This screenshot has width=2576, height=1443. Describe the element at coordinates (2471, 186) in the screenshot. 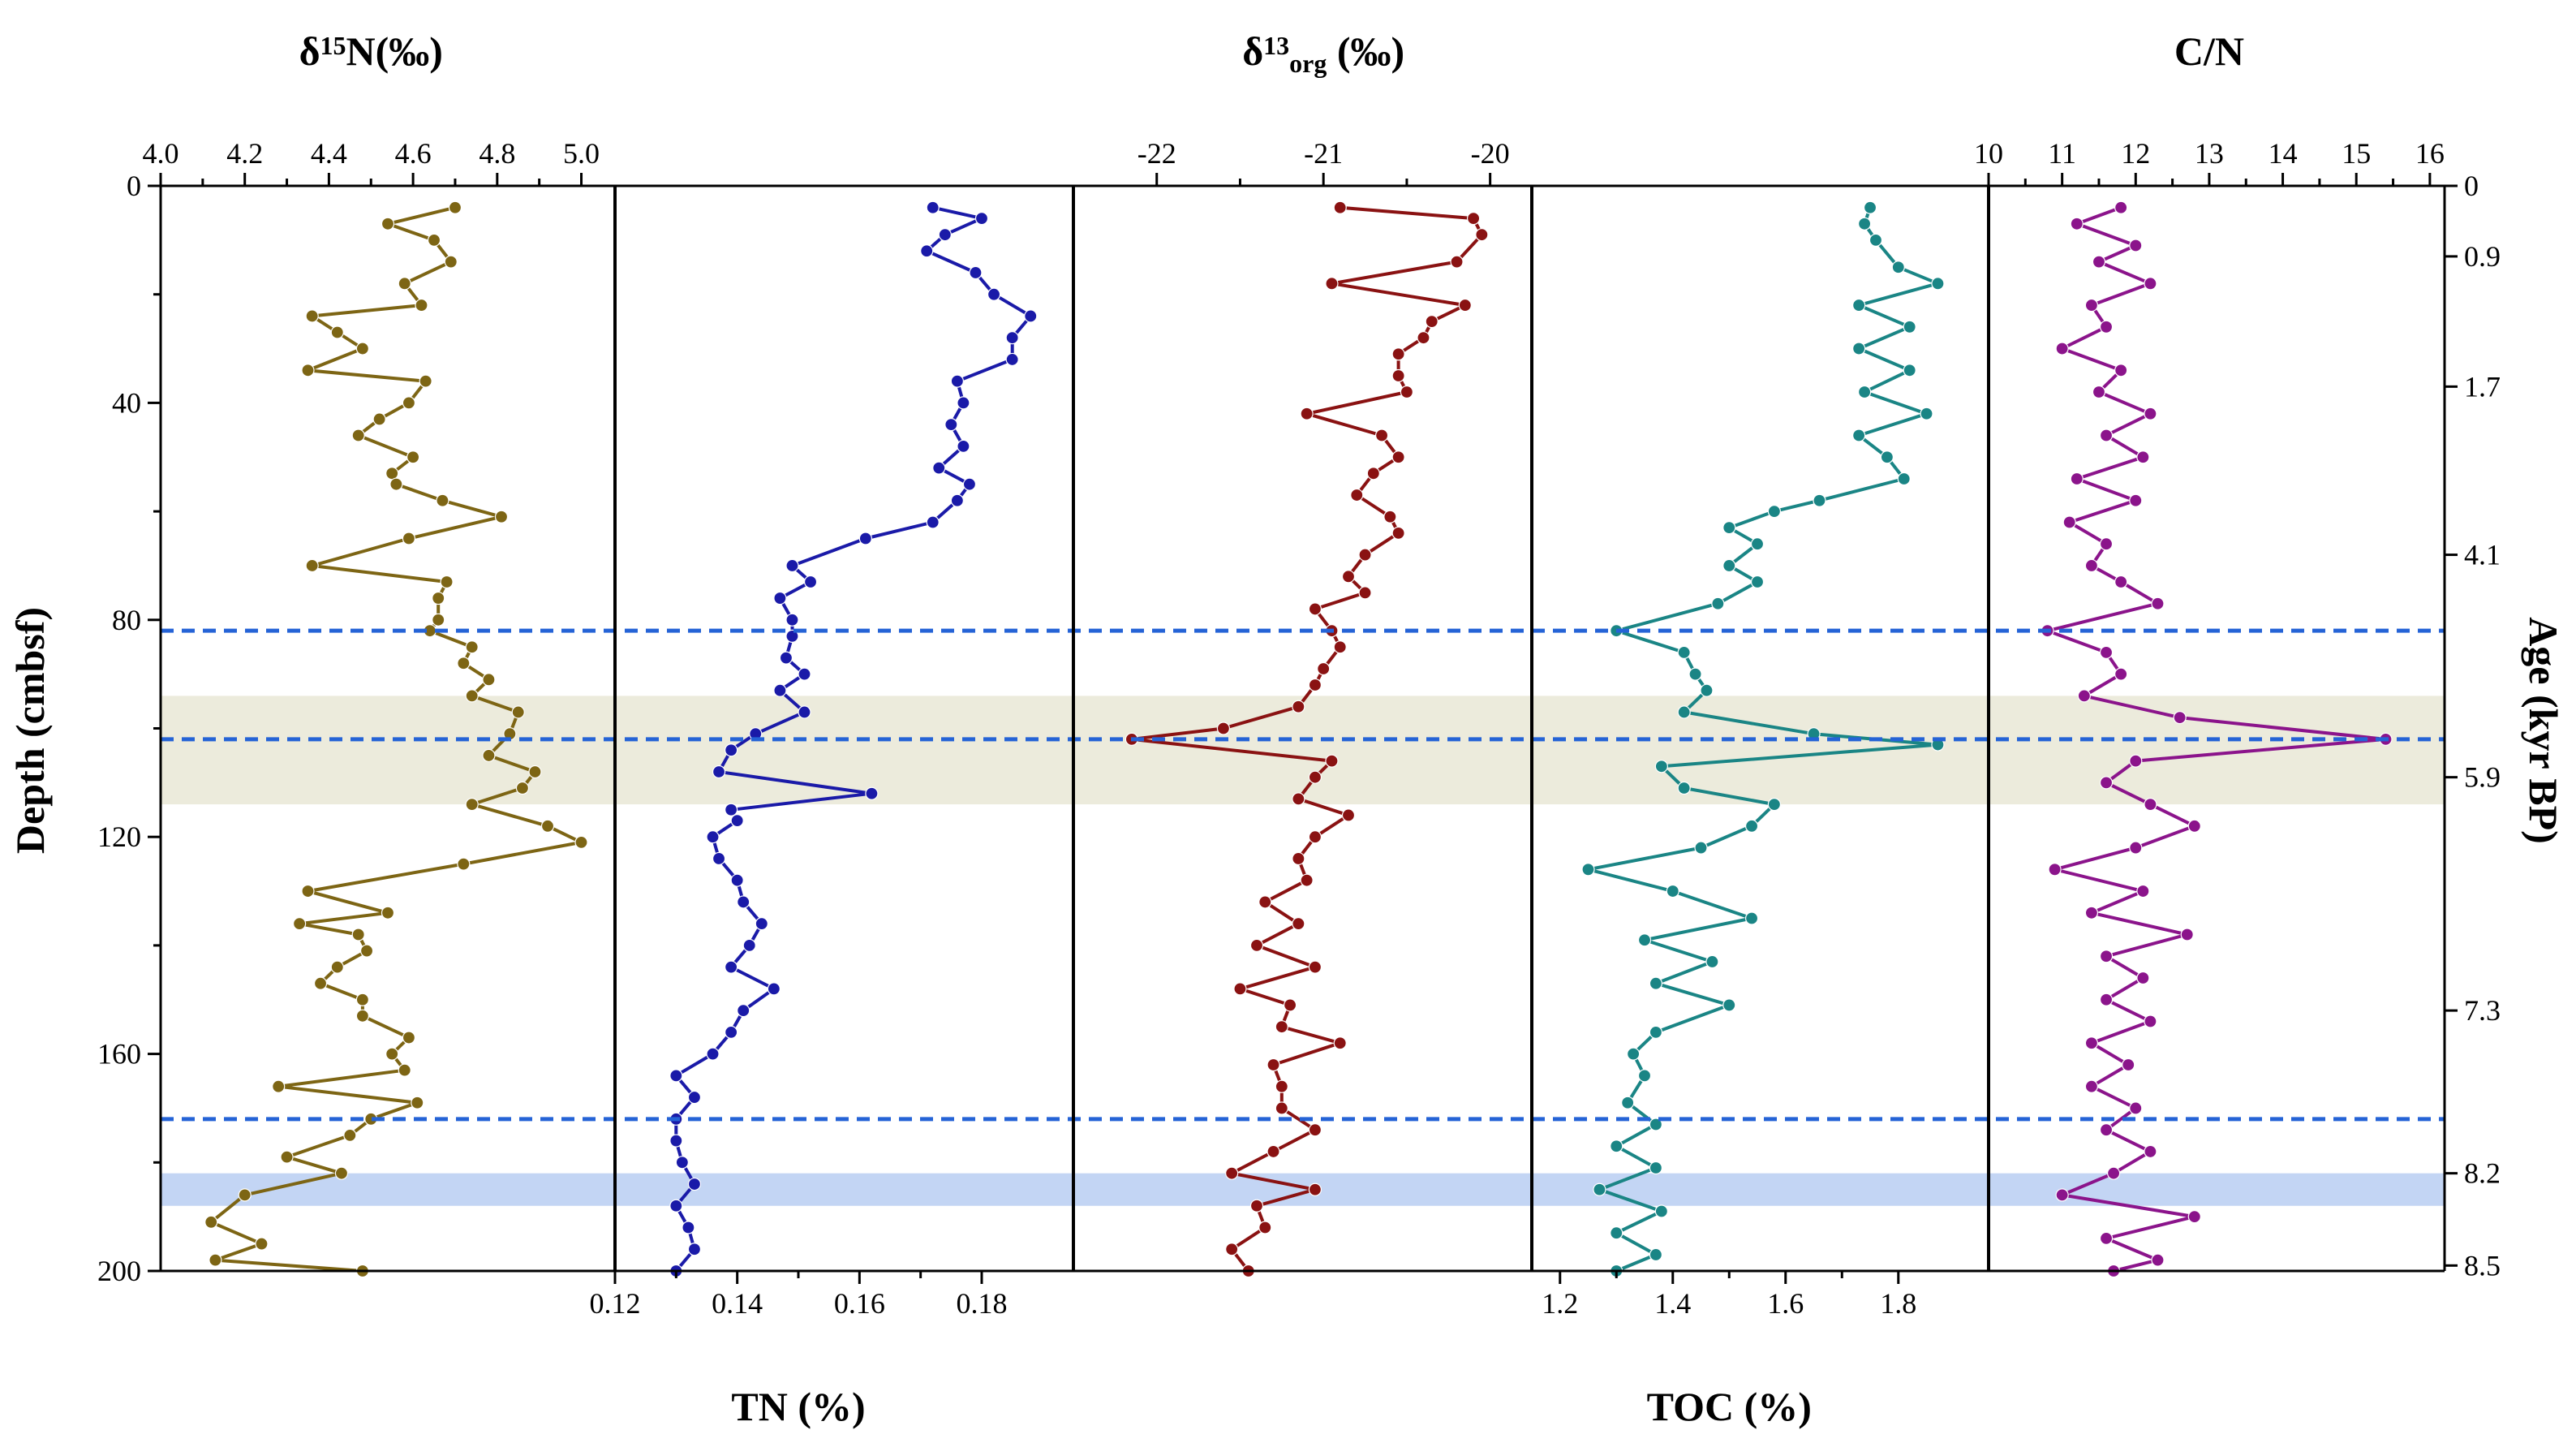

I see `age-tick-label: 0` at that location.